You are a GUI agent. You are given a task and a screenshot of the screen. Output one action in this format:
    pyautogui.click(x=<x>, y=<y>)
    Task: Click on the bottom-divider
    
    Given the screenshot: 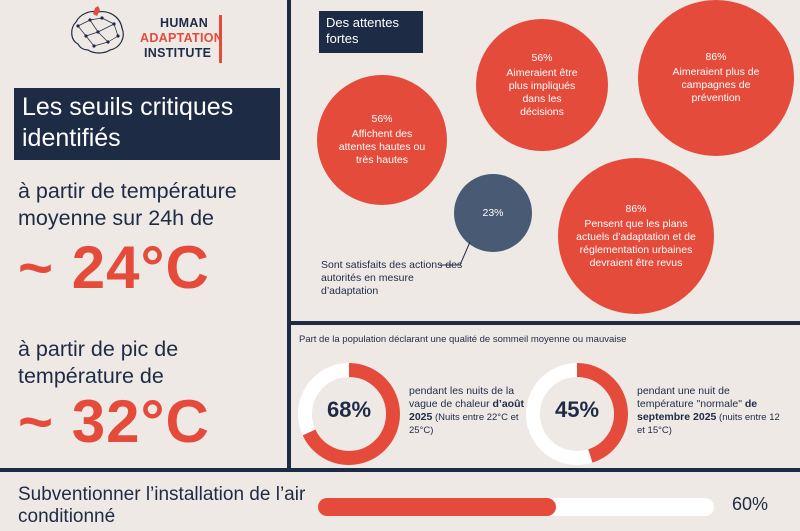 What is the action you would take?
    pyautogui.click(x=400, y=470)
    